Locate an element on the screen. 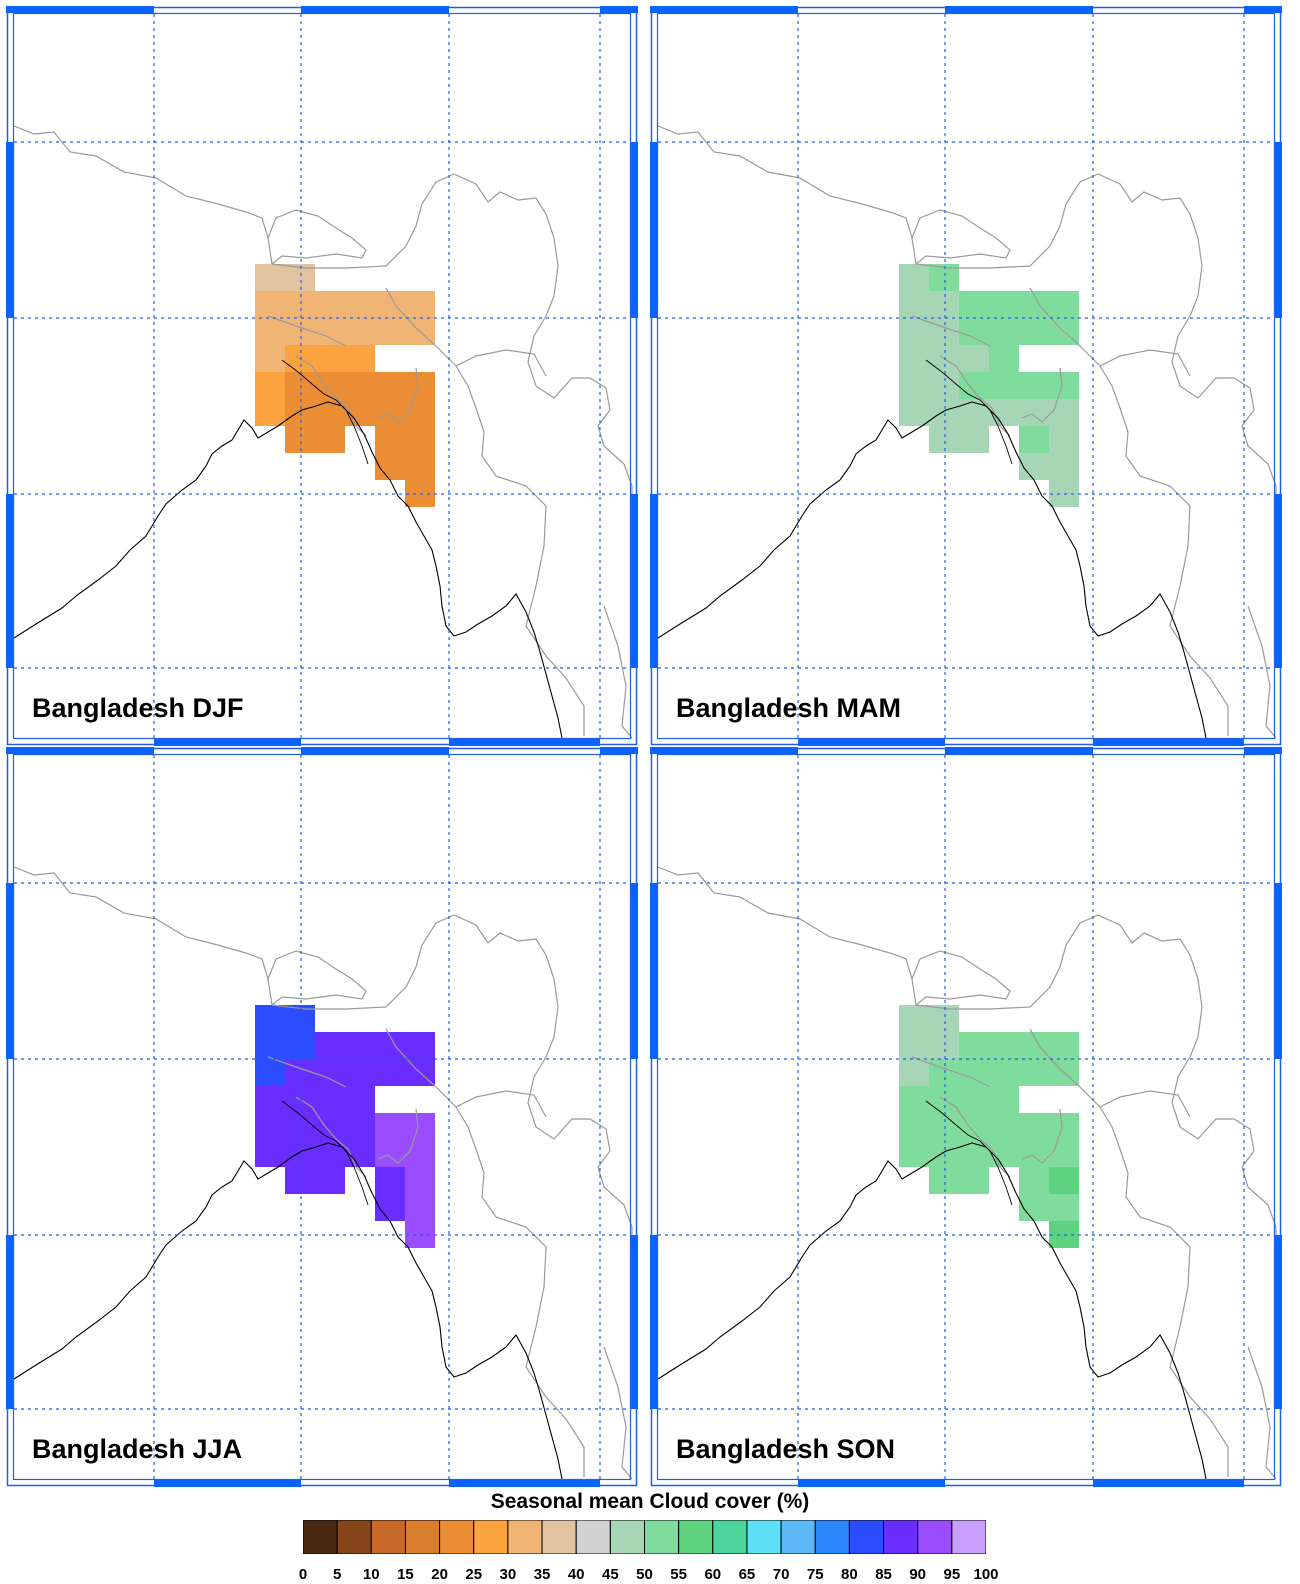 The image size is (1300, 1584). colorbar-tick-label: 70 is located at coordinates (781, 1574).